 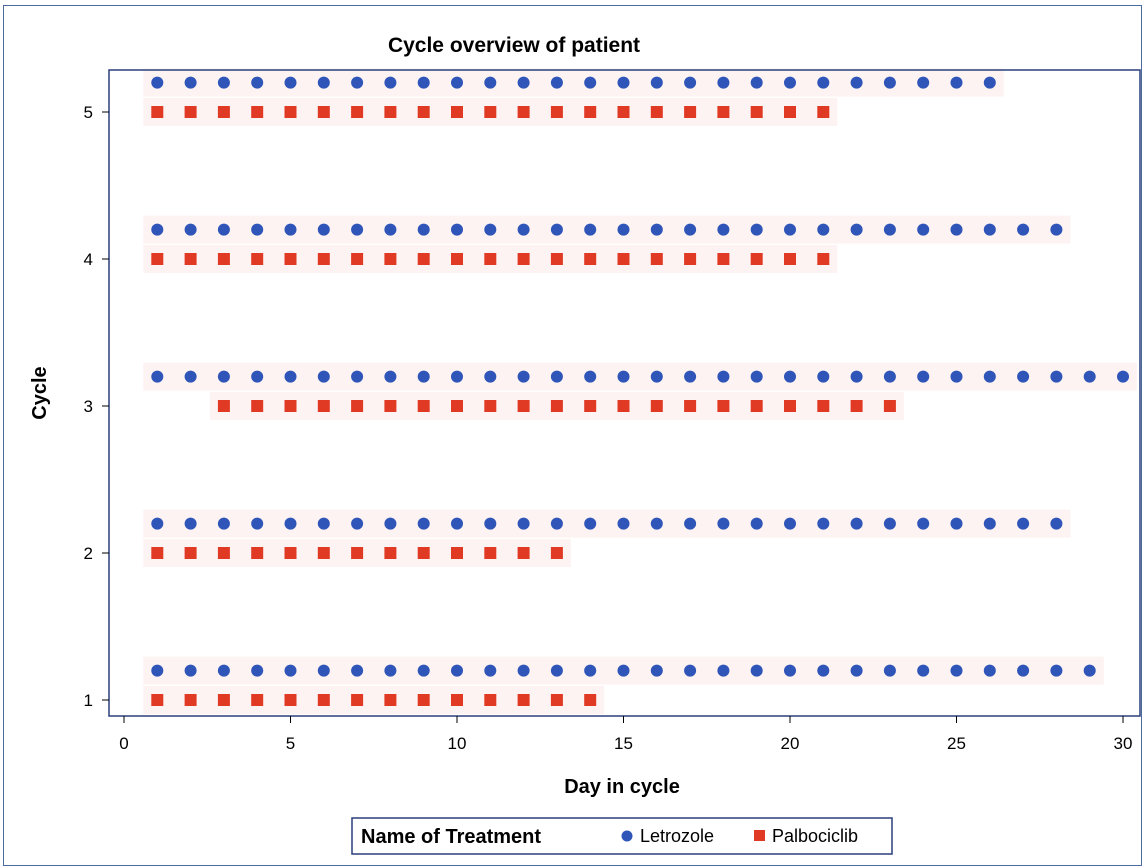 I want to click on y-tick-label: 1, so click(x=88, y=700).